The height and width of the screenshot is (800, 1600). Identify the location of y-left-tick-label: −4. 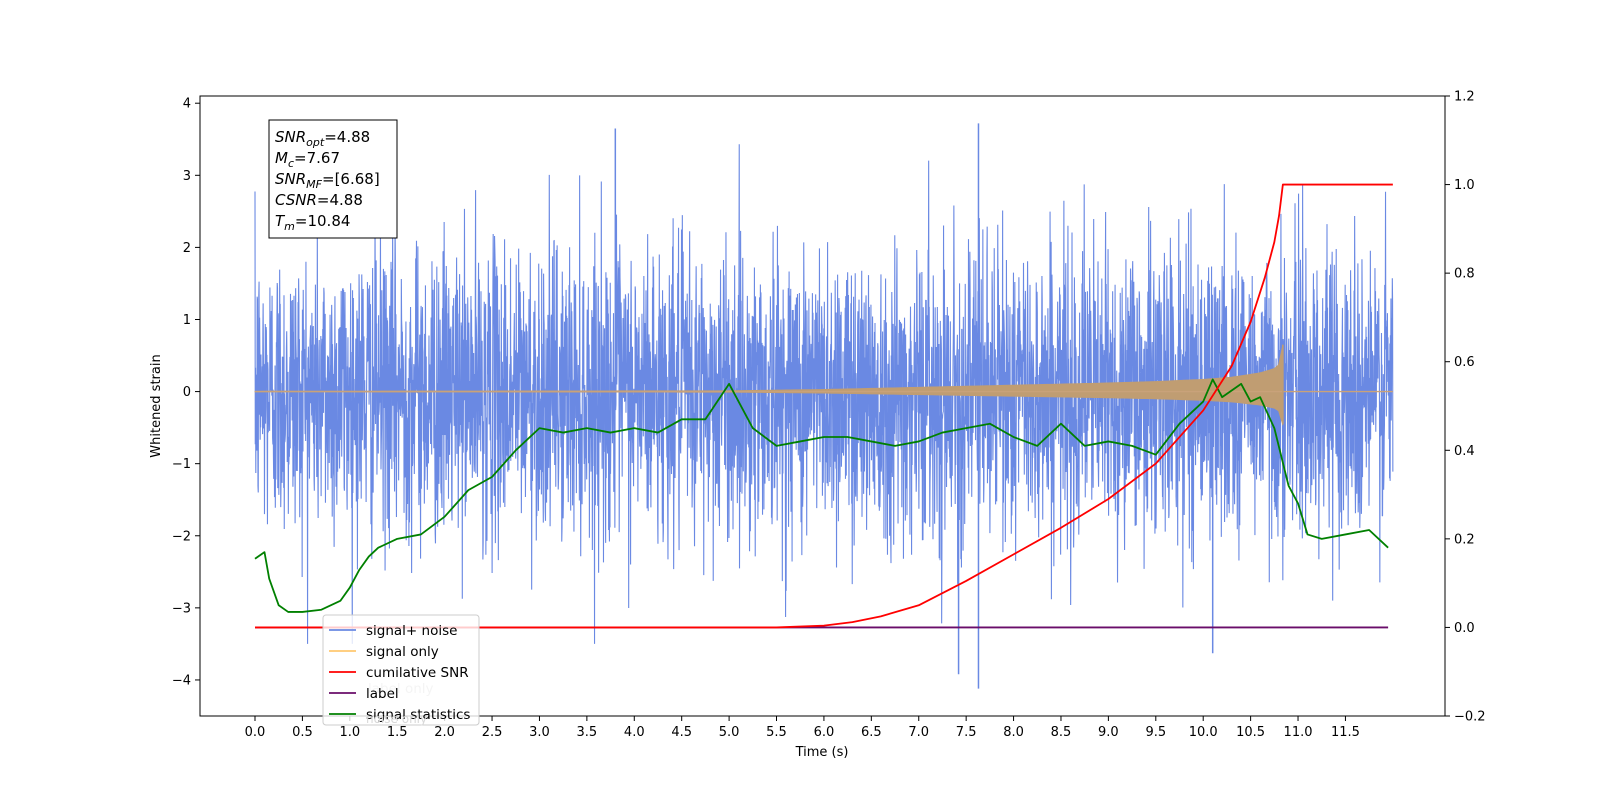
(181, 680).